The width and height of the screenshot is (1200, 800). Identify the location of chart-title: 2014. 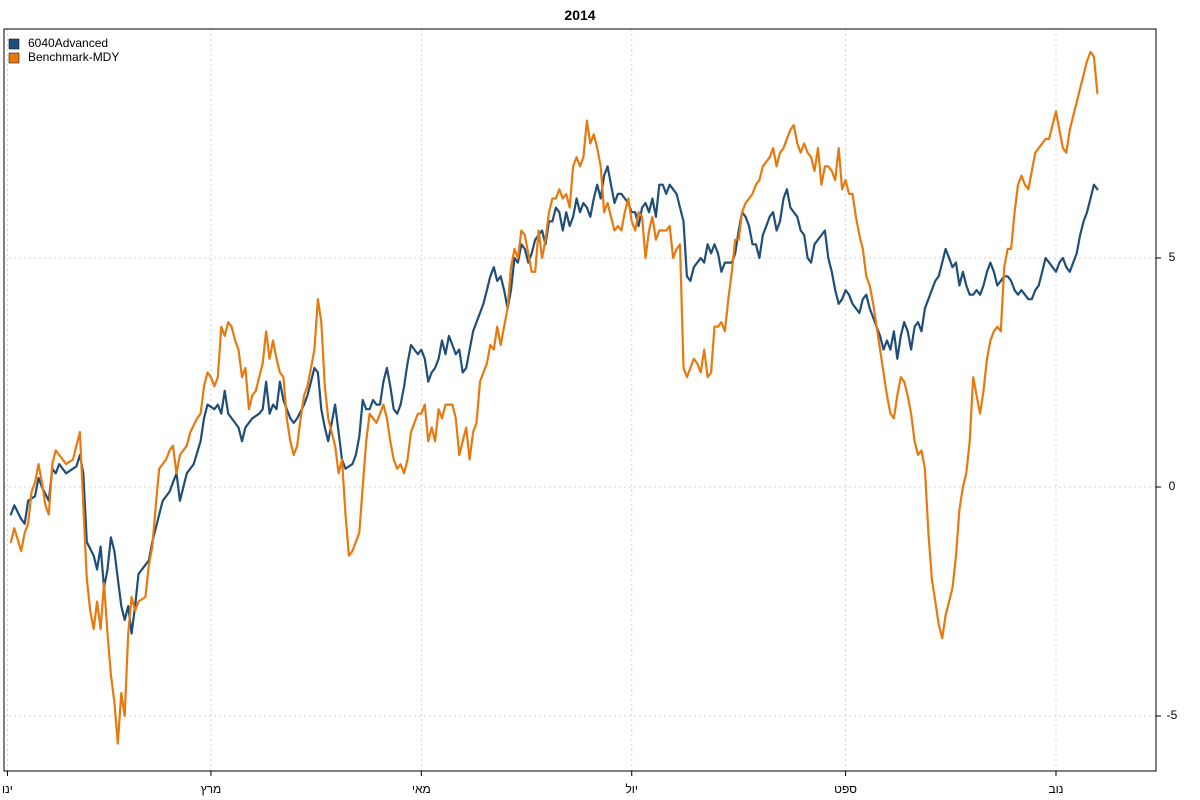
(579, 15).